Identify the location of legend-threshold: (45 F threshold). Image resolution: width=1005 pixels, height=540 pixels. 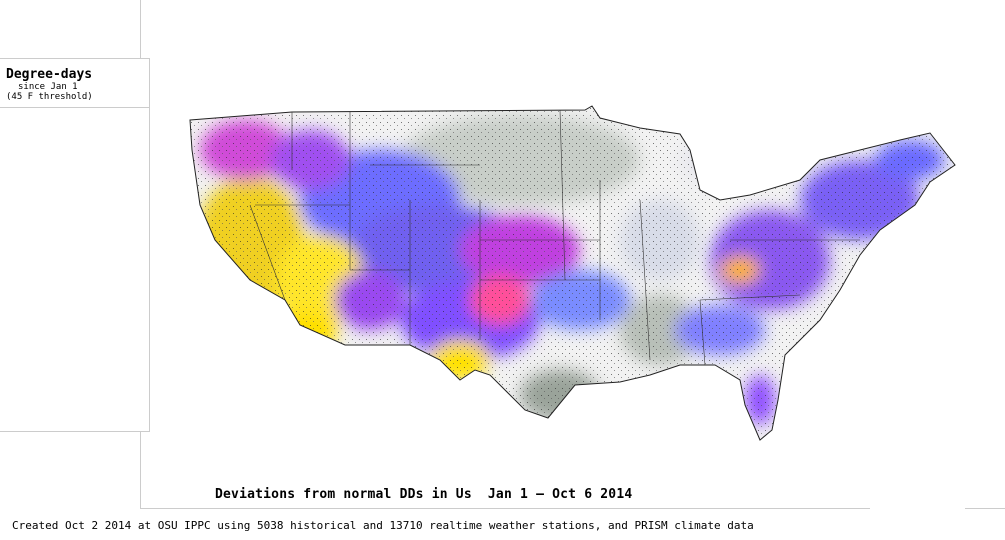
(49, 97).